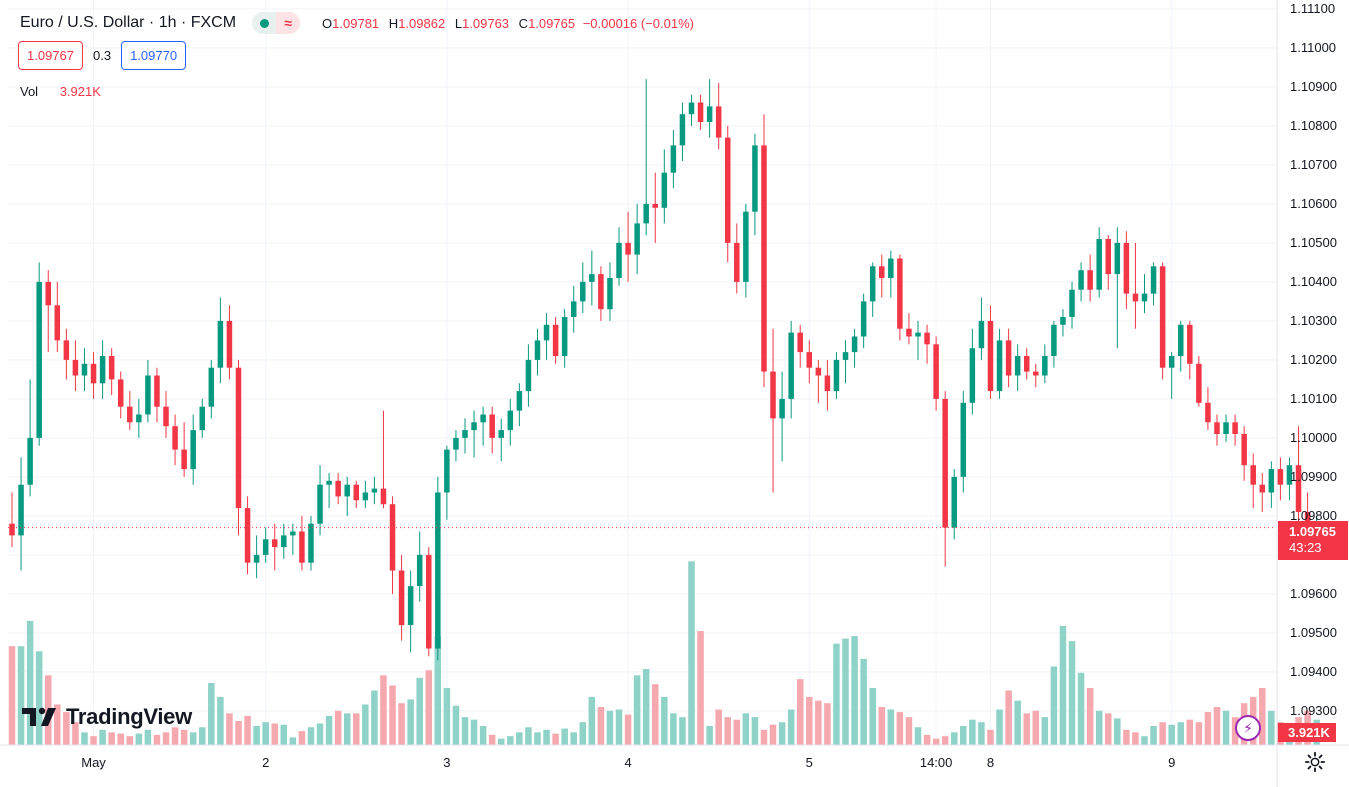 This screenshot has width=1349, height=787. What do you see at coordinates (128, 22) in the screenshot?
I see `symbol-title: Euro / U.S. Dollar · 1h · FXCM` at bounding box center [128, 22].